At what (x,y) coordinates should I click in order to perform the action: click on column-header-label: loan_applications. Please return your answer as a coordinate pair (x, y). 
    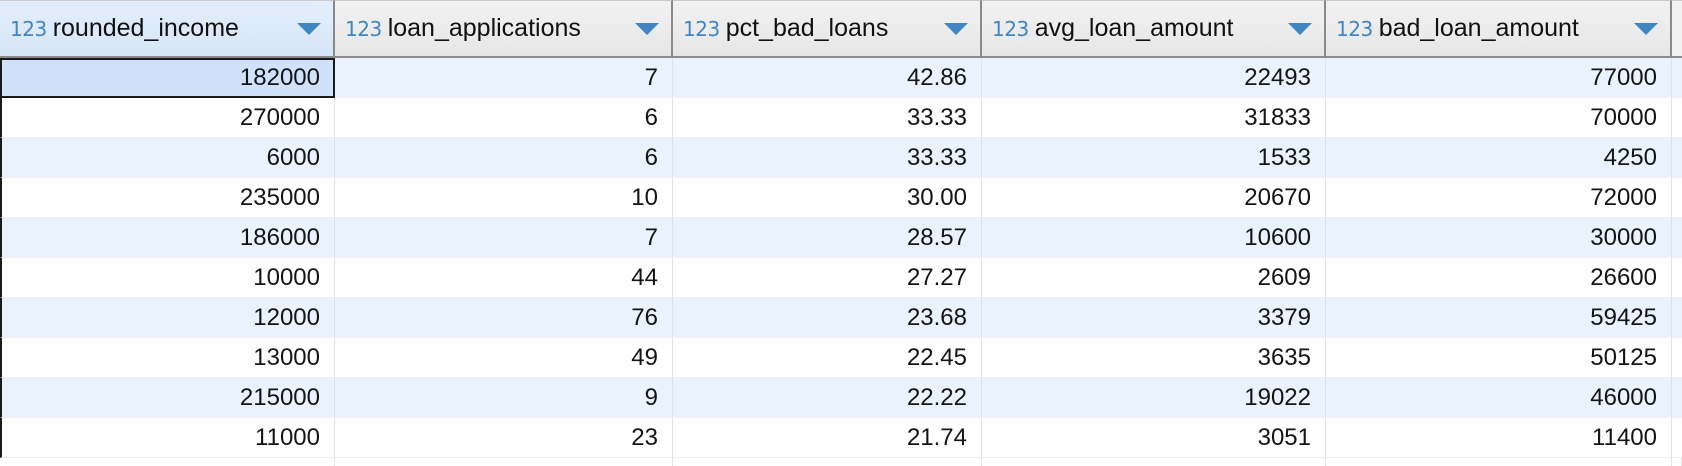
    Looking at the image, I should click on (484, 28).